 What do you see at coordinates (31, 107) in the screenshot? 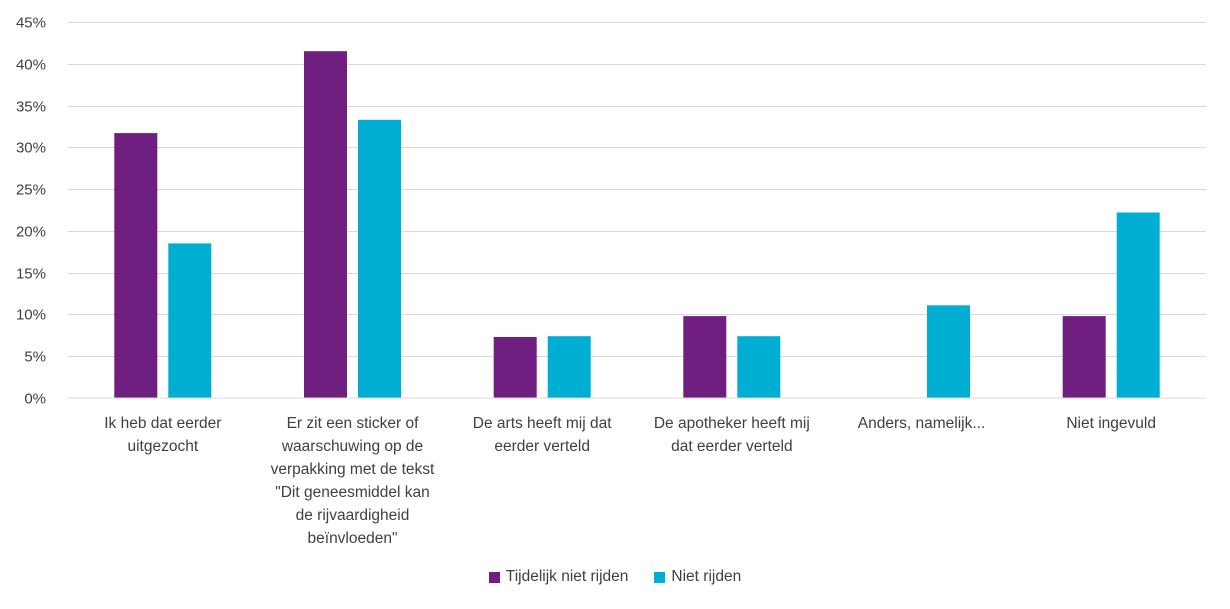
I see `y-tick-label: 35%` at bounding box center [31, 107].